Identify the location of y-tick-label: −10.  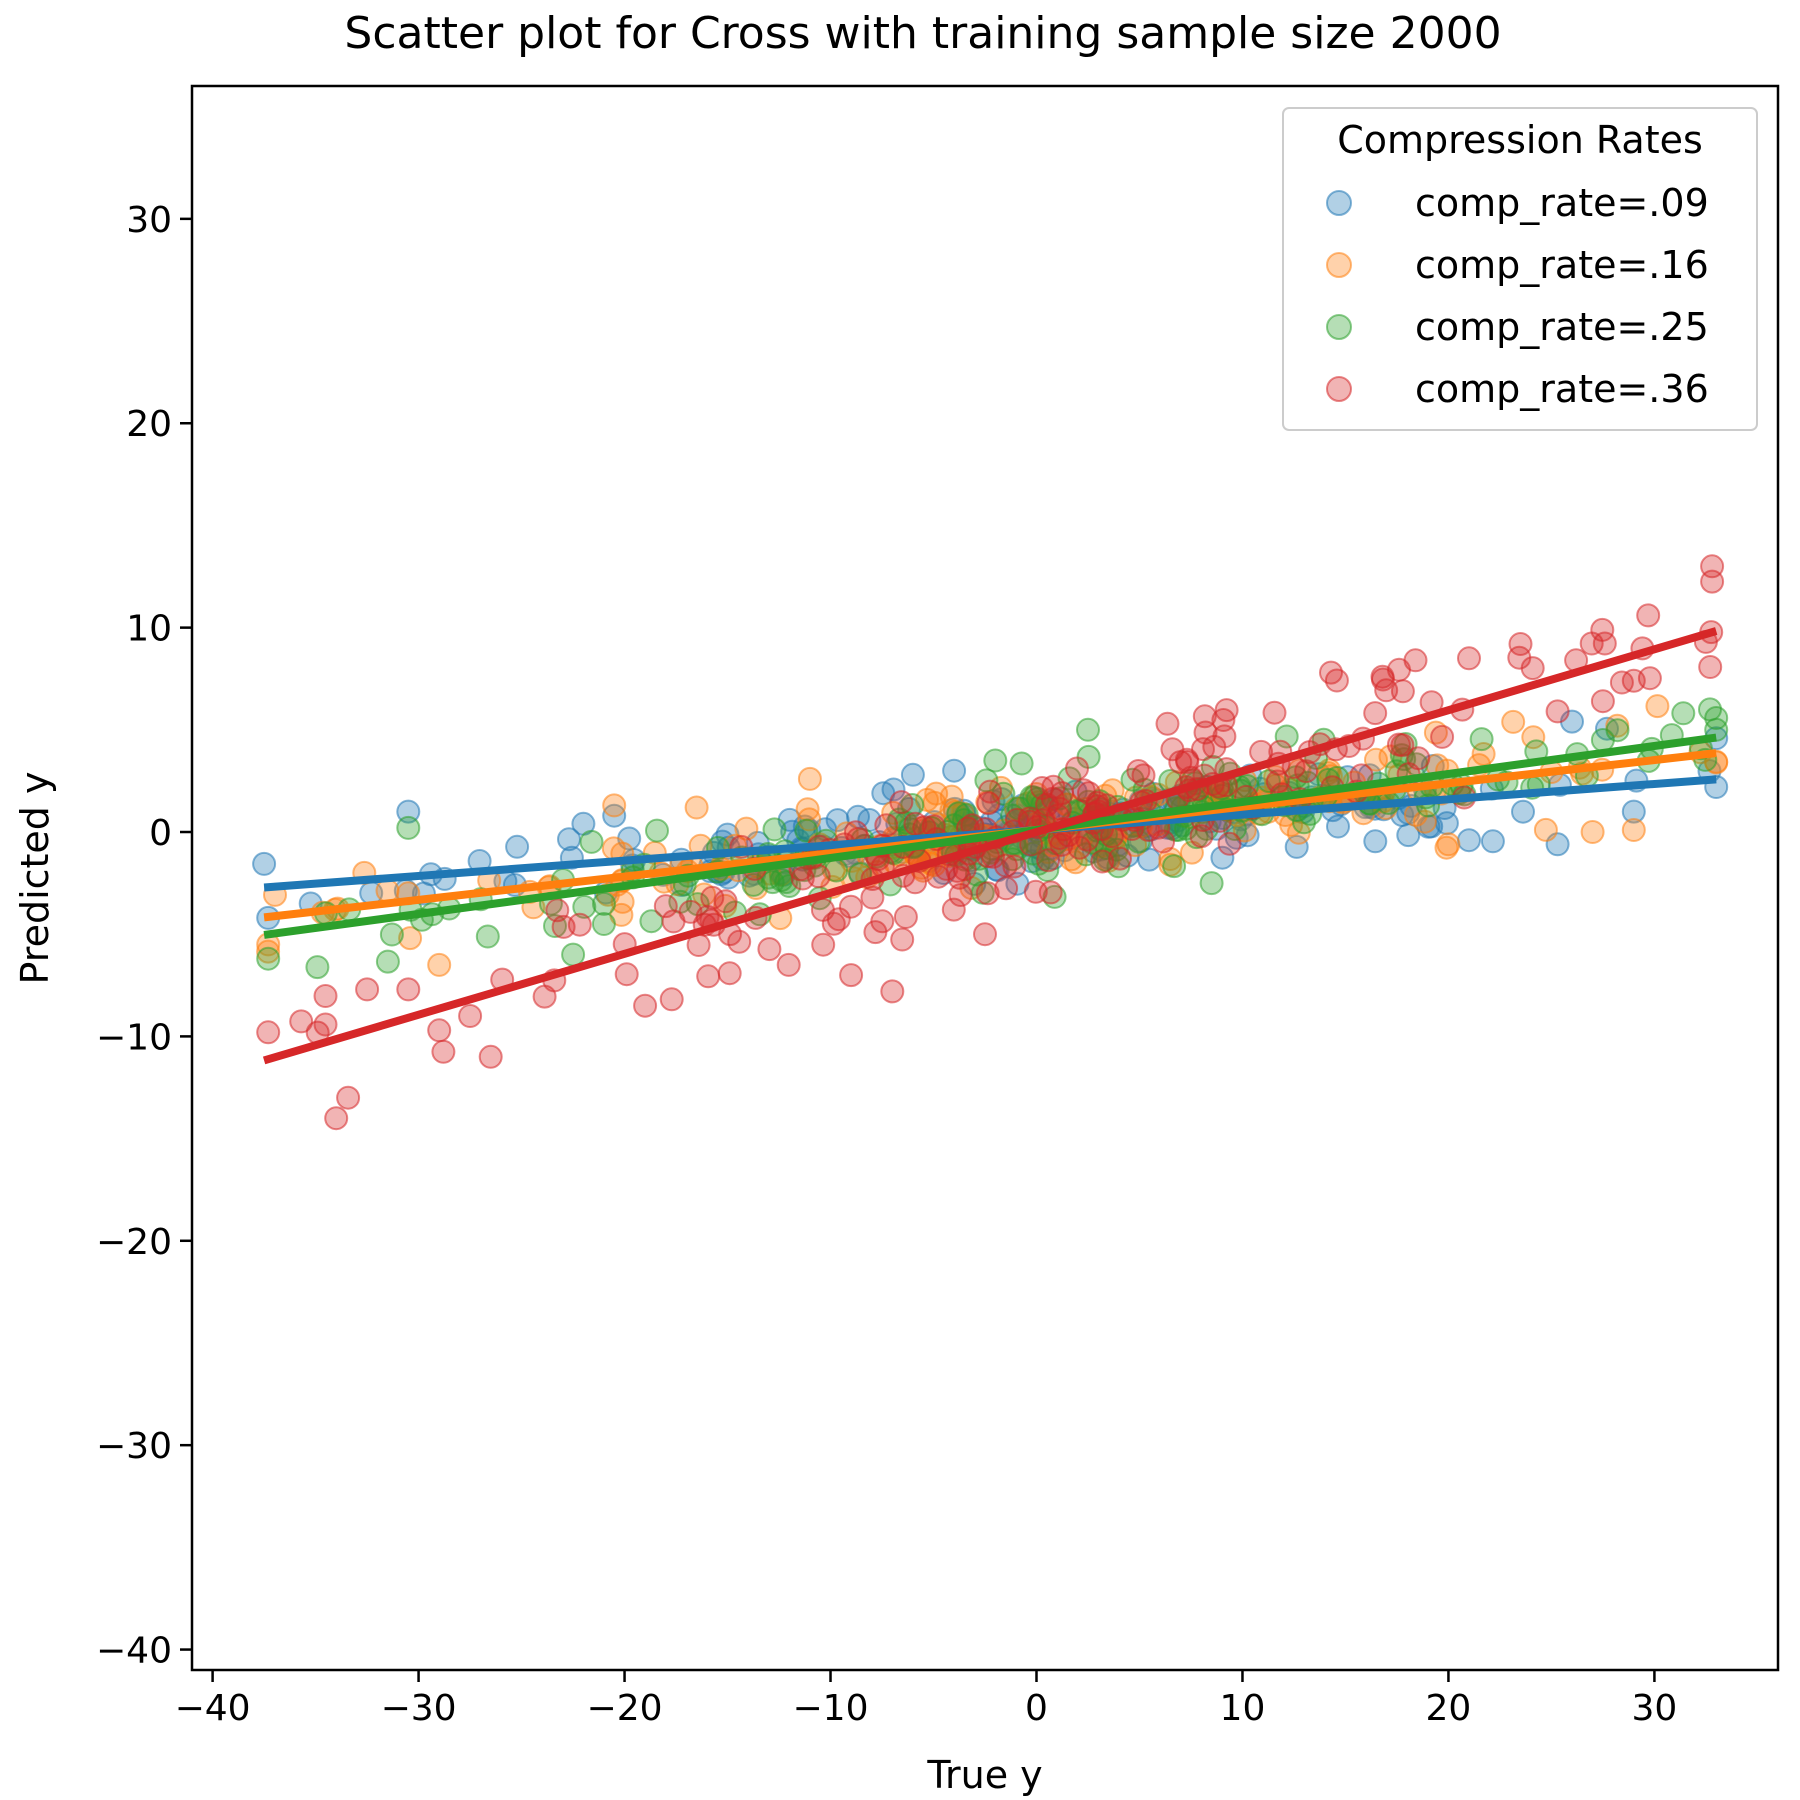
(134, 1037).